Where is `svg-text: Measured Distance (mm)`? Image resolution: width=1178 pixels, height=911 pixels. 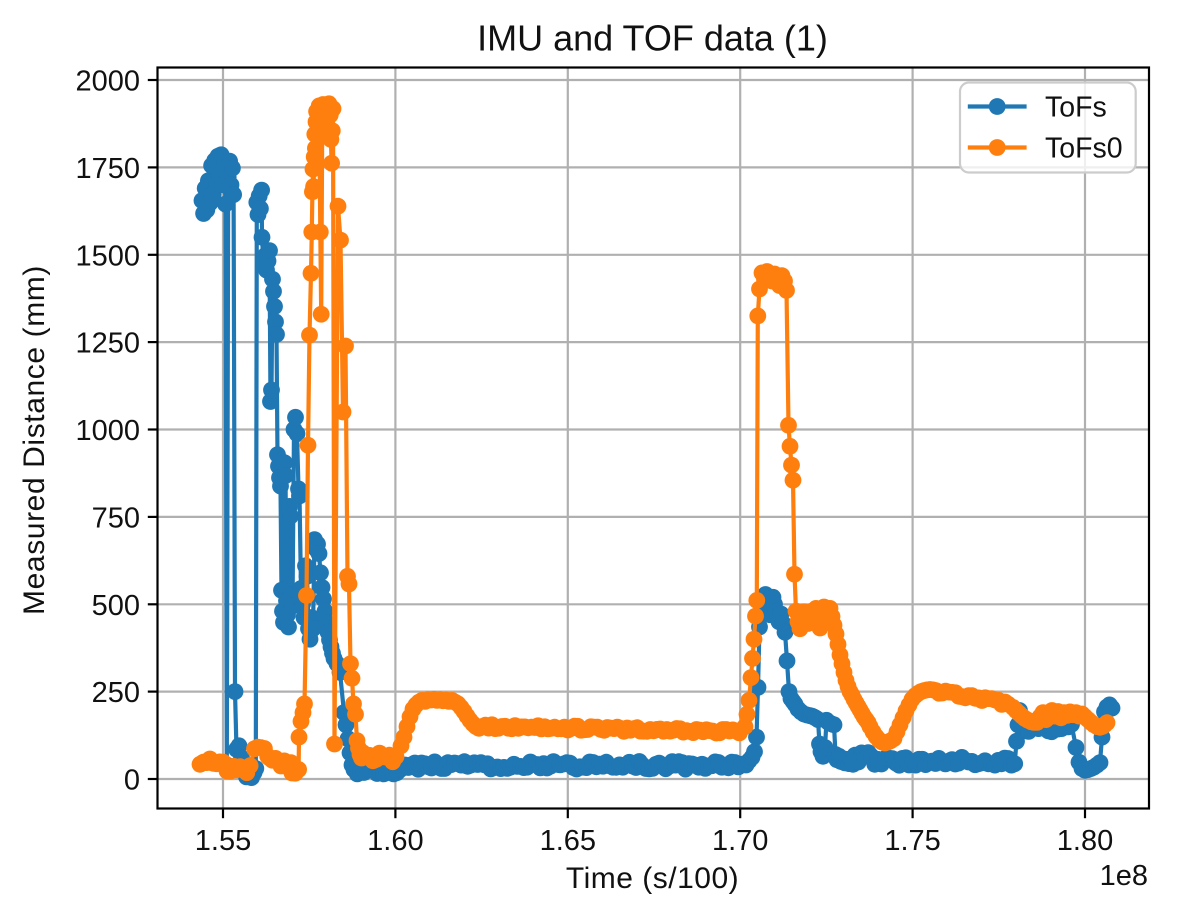 svg-text: Measured Distance (mm) is located at coordinates (34, 440).